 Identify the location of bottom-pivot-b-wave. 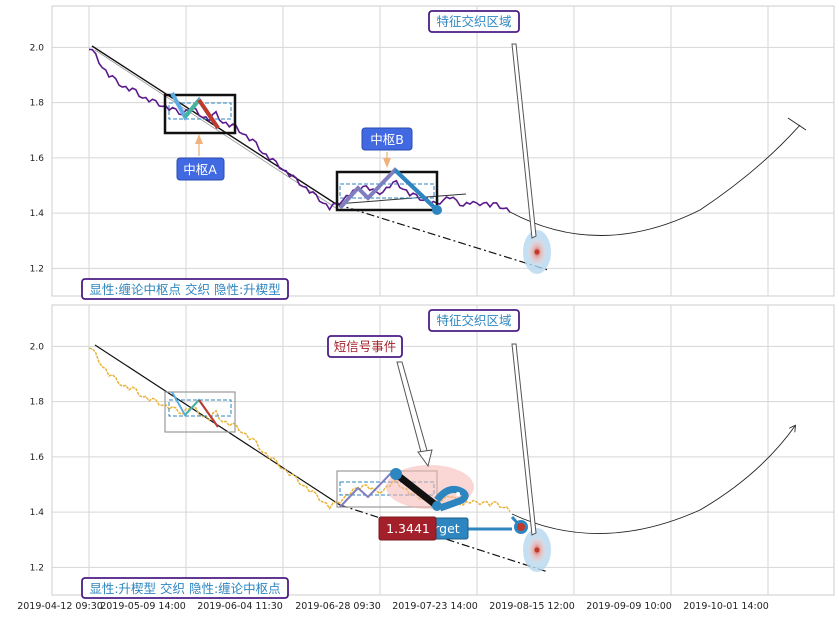
(367, 488).